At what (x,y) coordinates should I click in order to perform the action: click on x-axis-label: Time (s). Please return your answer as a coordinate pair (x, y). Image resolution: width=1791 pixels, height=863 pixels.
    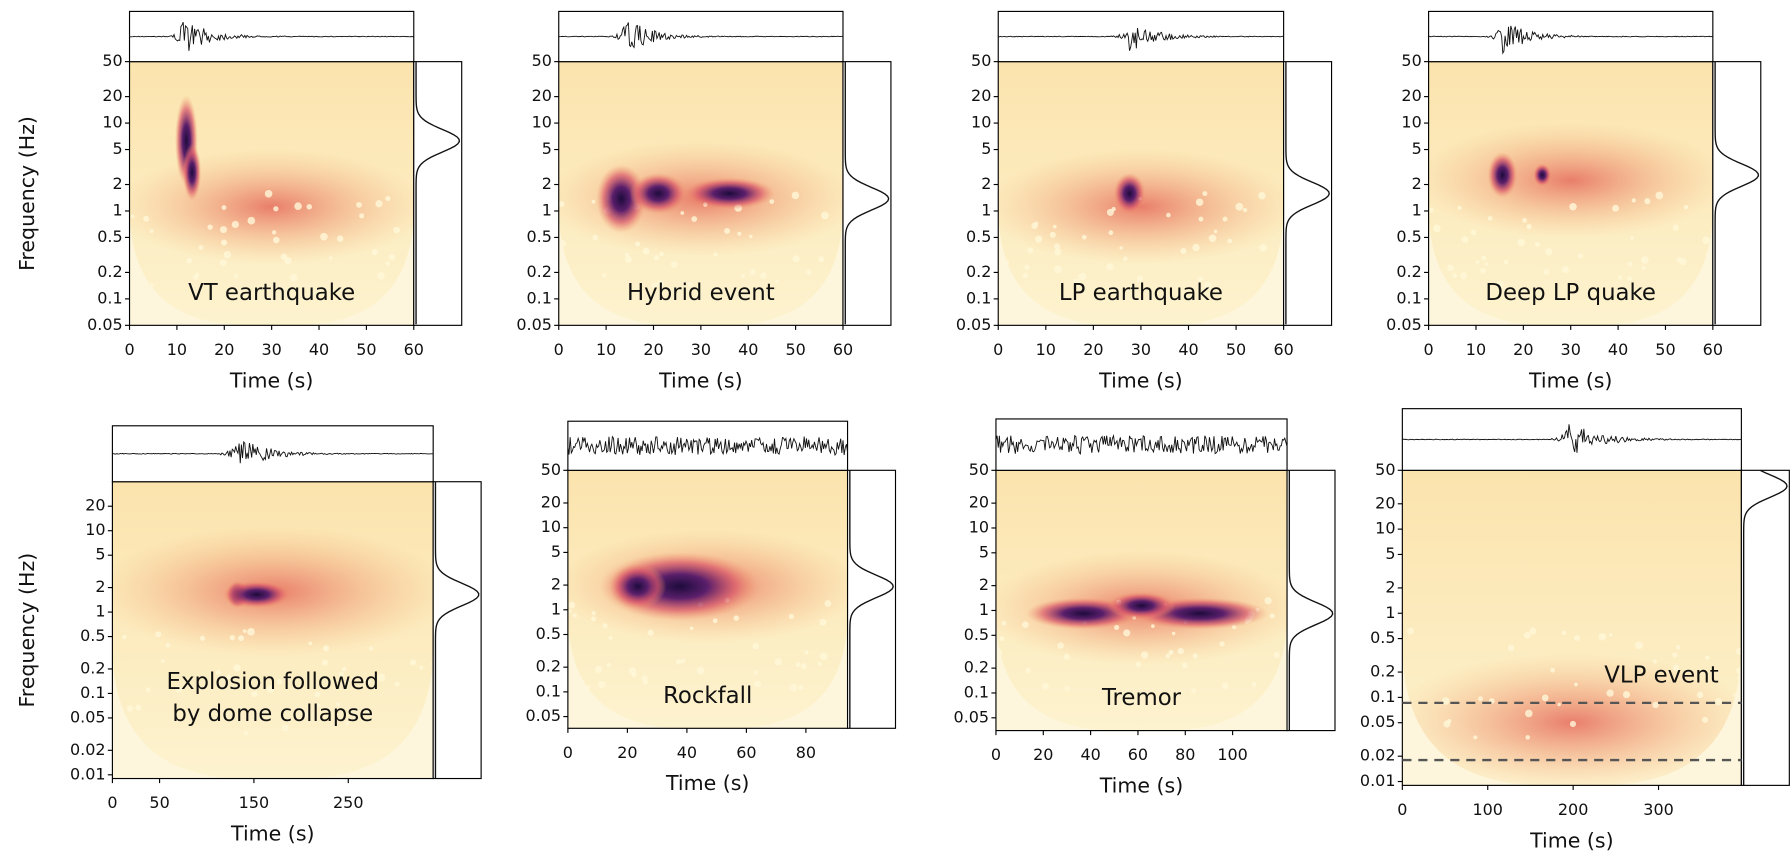
    Looking at the image, I should click on (707, 783).